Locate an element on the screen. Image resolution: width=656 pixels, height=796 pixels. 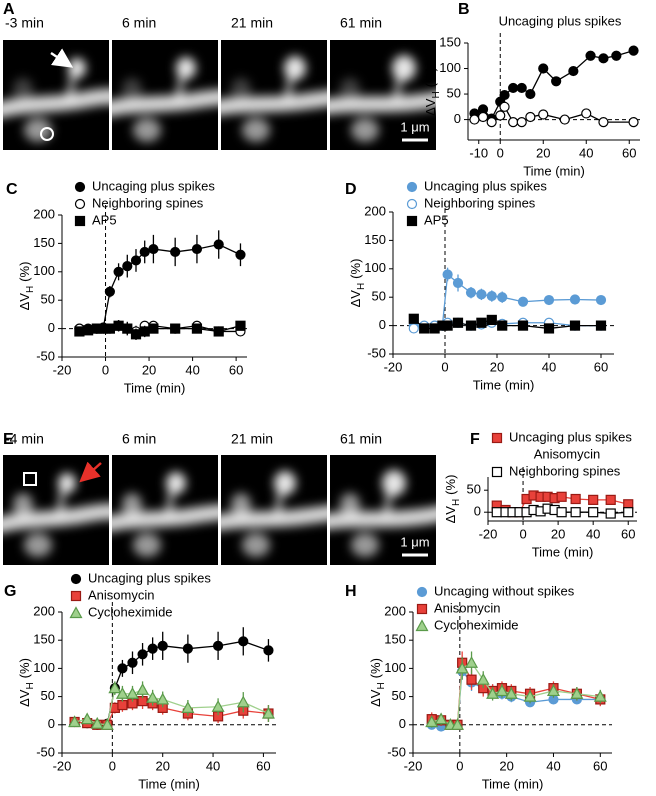
micrograph: 1 μm is located at coordinates (383, 510).